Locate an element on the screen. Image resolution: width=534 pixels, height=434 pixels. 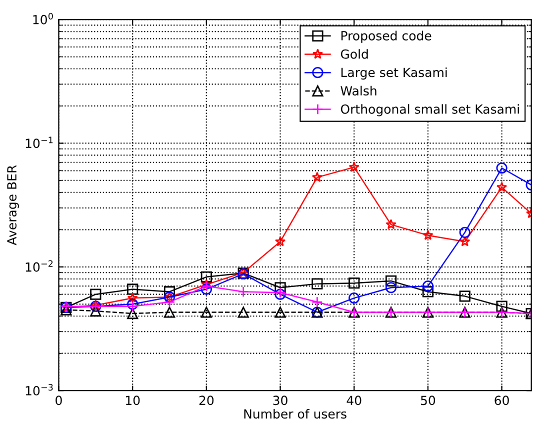
x-axis-title: Number of users is located at coordinates (295, 413).